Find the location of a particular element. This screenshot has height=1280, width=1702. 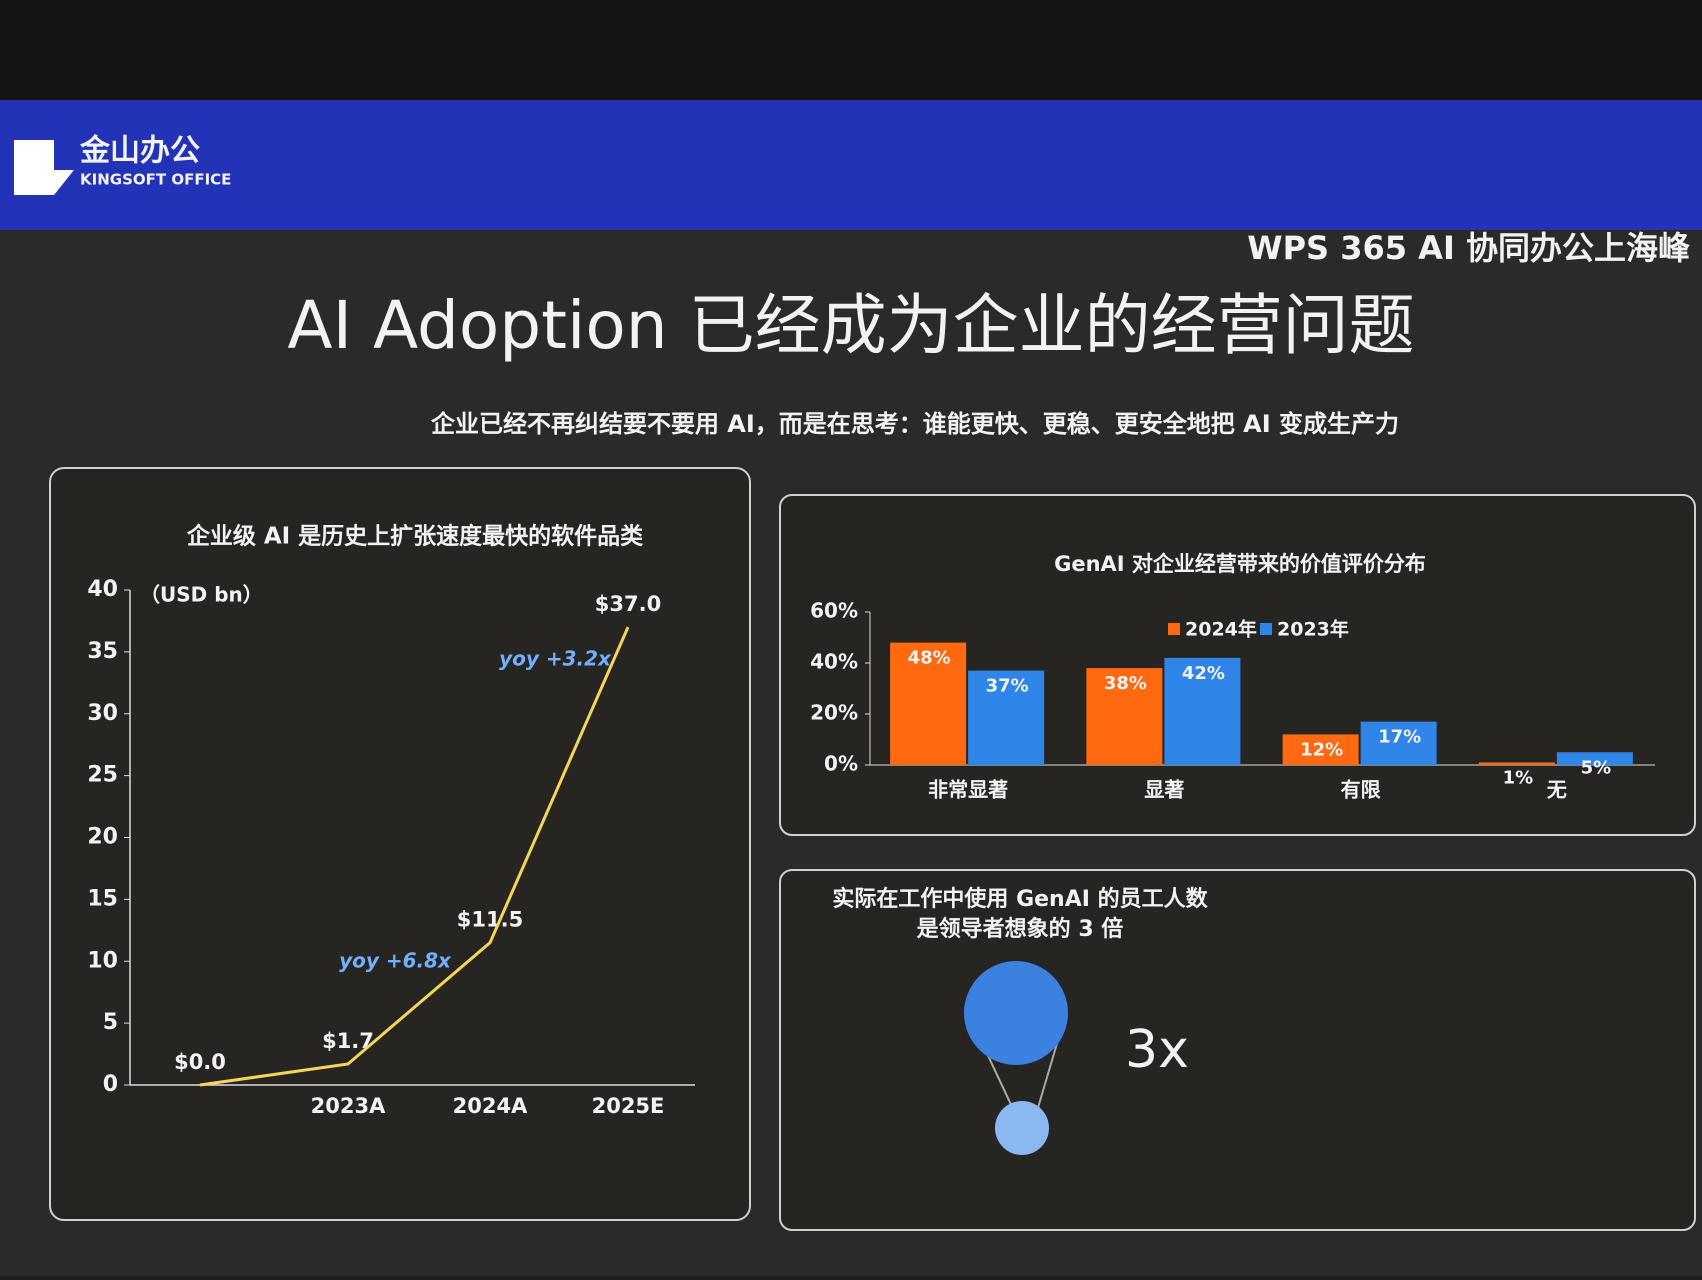

value-label: 48% is located at coordinates (929, 658).